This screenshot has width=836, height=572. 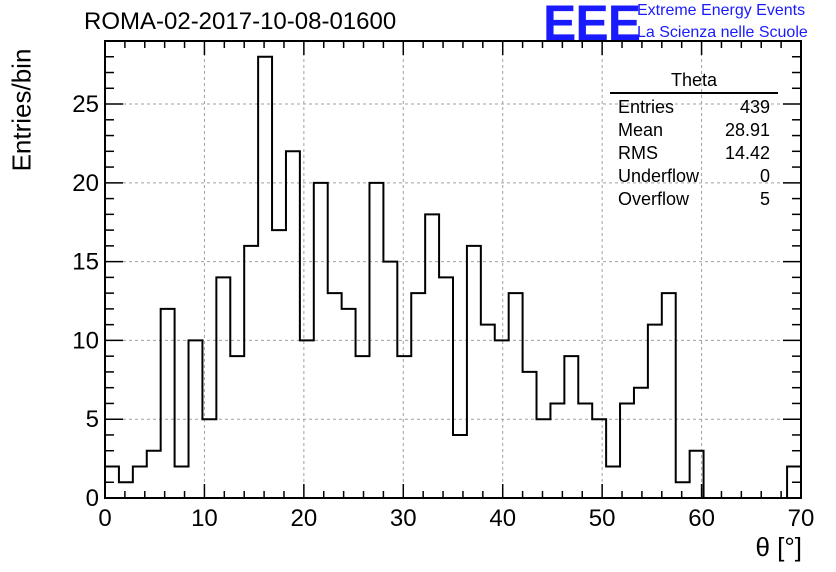 What do you see at coordinates (694, 153) in the screenshot?
I see `stats-row-rms: RMS 14.42` at bounding box center [694, 153].